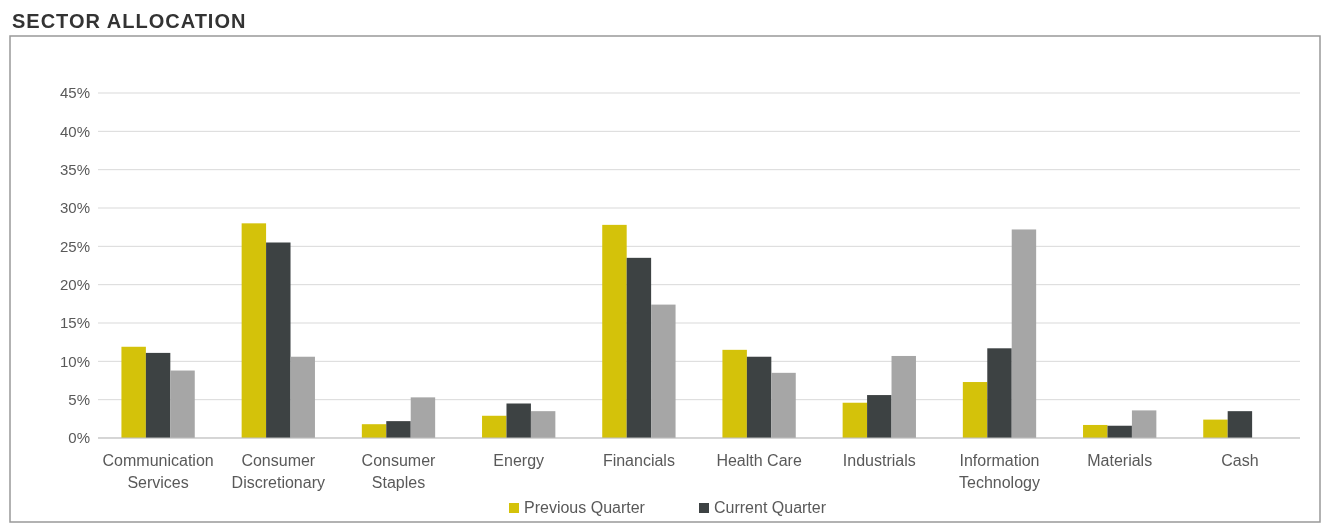 This screenshot has width=1330, height=532. Describe the element at coordinates (74, 93) in the screenshot. I see `y-tick-label: 45%` at that location.